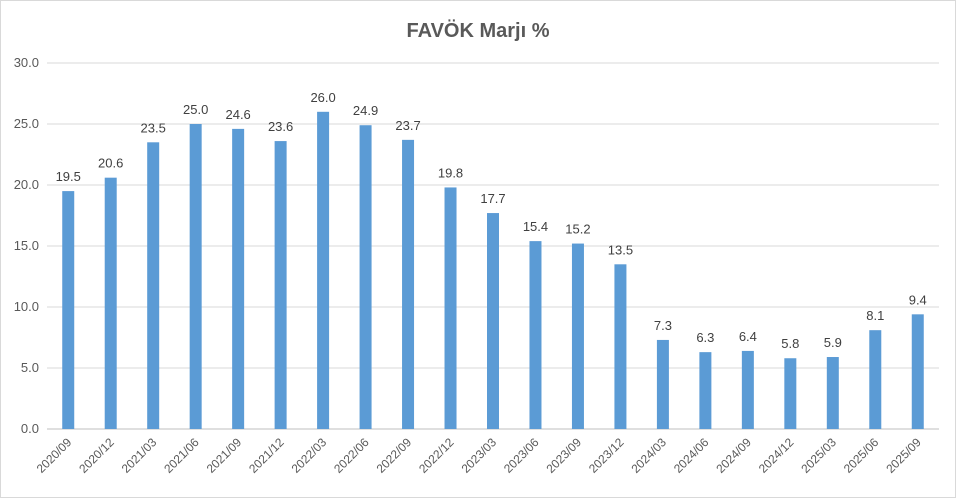  I want to click on x-tick-label: 2021/12, so click(266, 455).